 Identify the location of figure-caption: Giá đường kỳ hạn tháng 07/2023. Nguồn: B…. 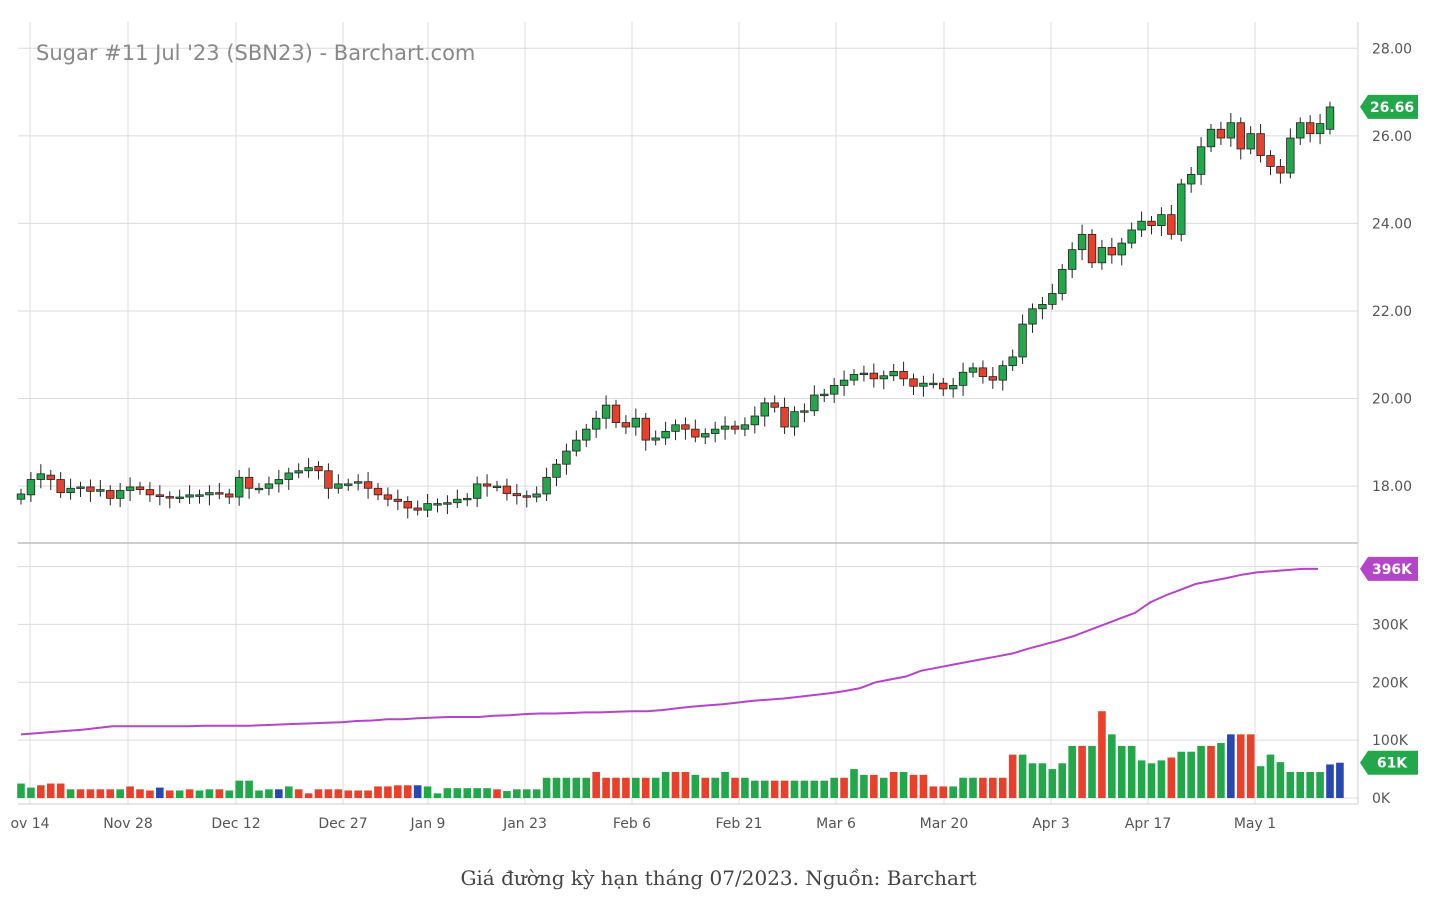
(718, 878).